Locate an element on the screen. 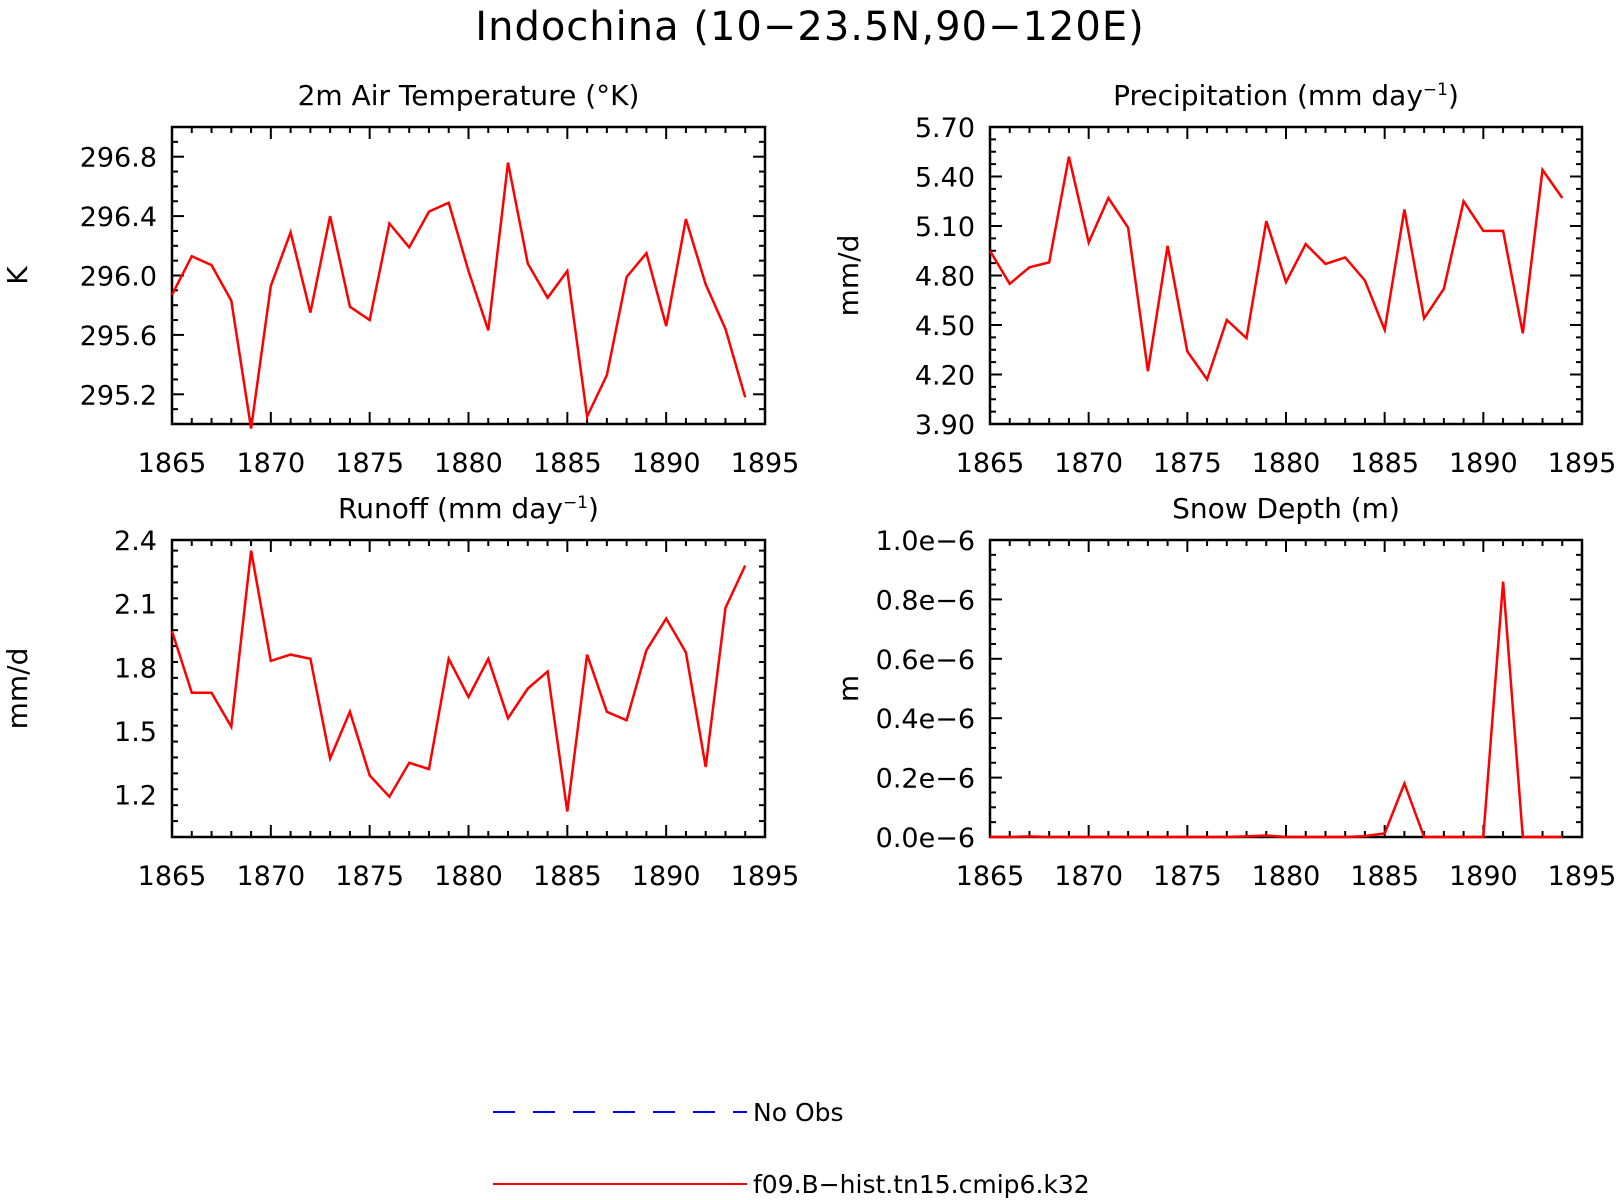 Image resolution: width=1621 pixels, height=1200 pixels. runoff-ytick-label: 2.4 is located at coordinates (135, 541).